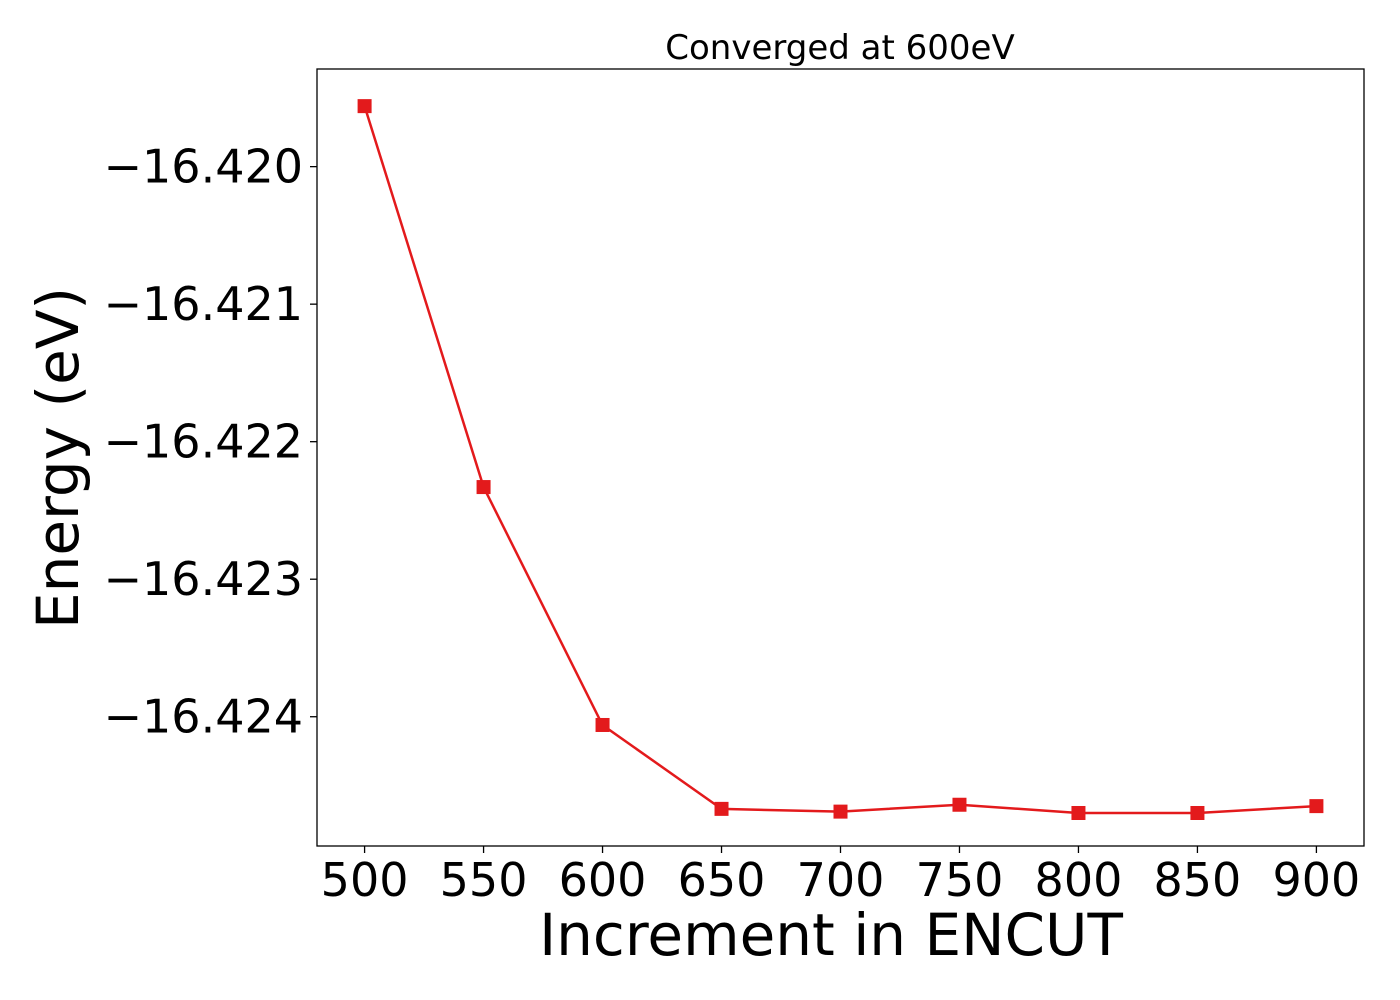 This screenshot has height=1000, width=1400. Describe the element at coordinates (1079, 880) in the screenshot. I see `x-tick-label: 800` at that location.